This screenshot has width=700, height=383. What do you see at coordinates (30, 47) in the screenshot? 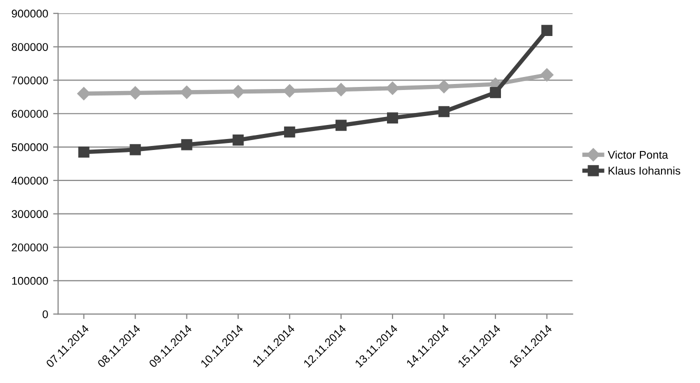
I see `y-tick-label: 800000` at bounding box center [30, 47].